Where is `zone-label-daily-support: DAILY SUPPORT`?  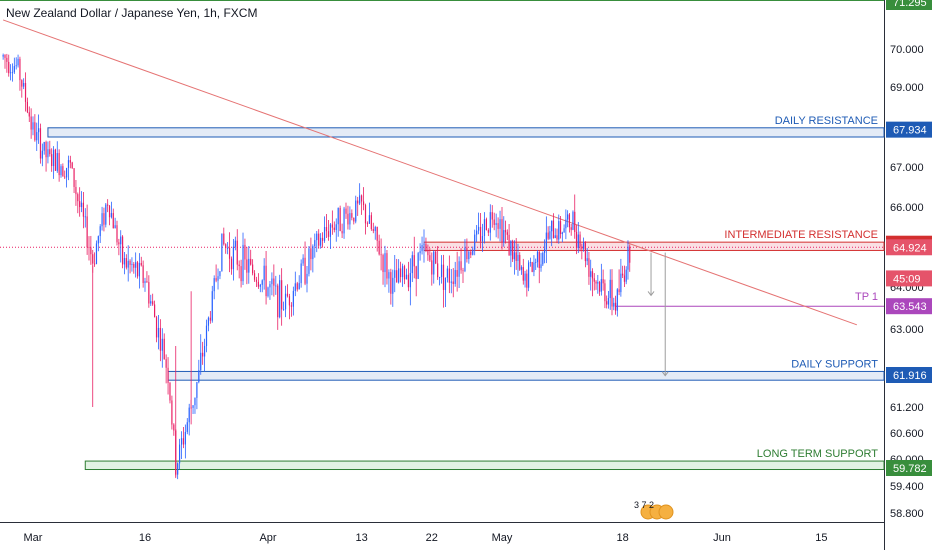 zone-label-daily-support: DAILY SUPPORT is located at coordinates (834, 364).